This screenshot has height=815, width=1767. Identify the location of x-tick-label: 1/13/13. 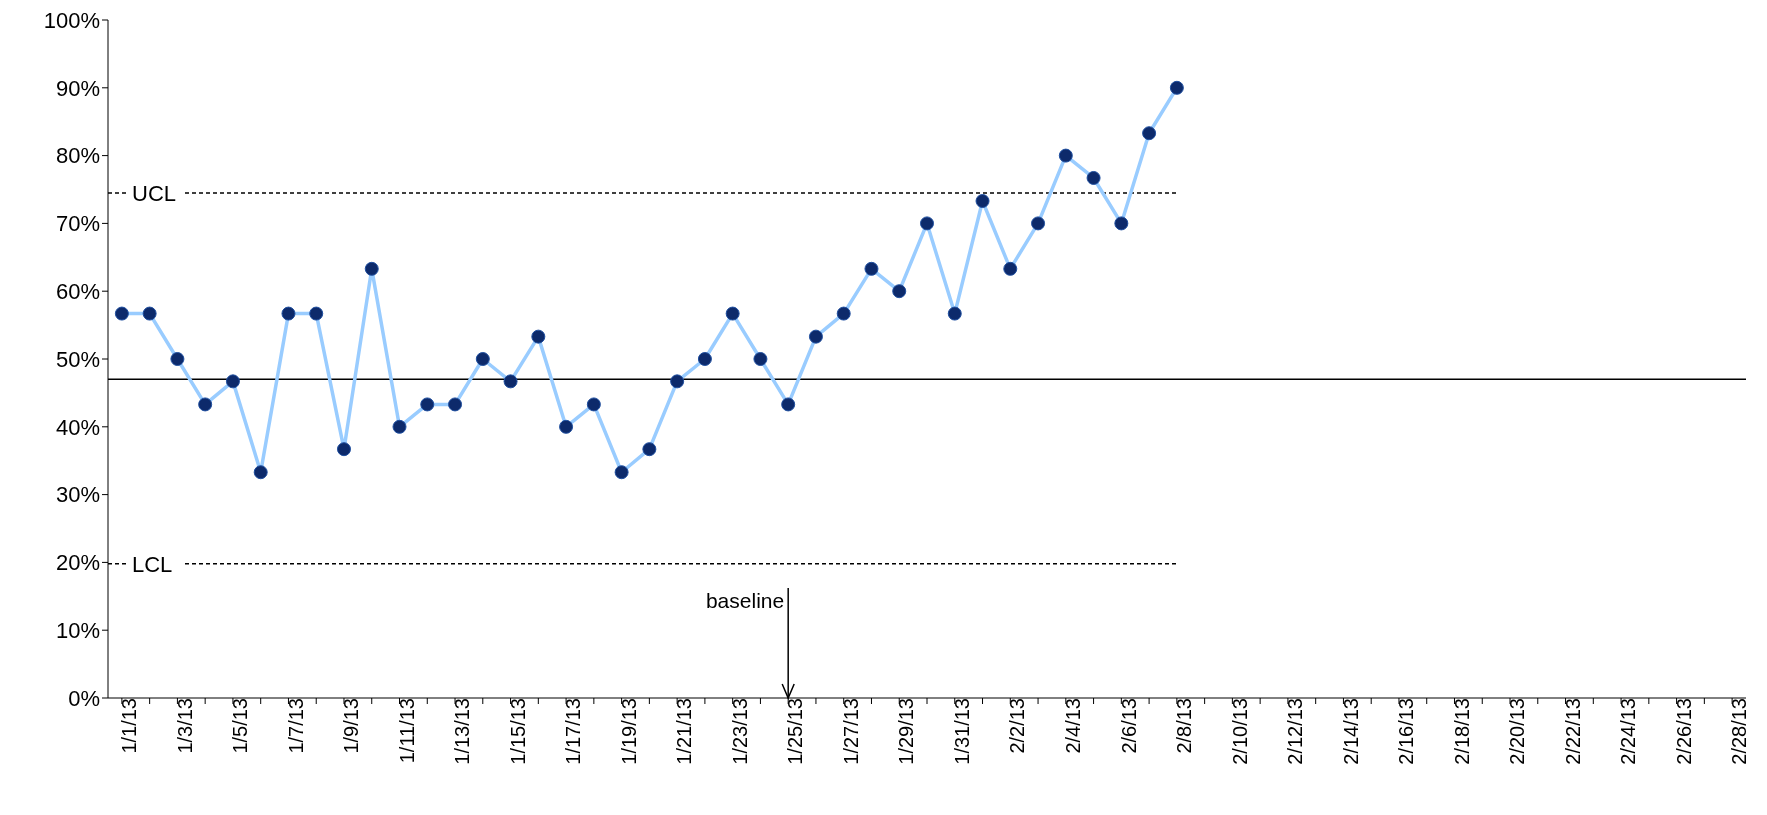
(462, 731).